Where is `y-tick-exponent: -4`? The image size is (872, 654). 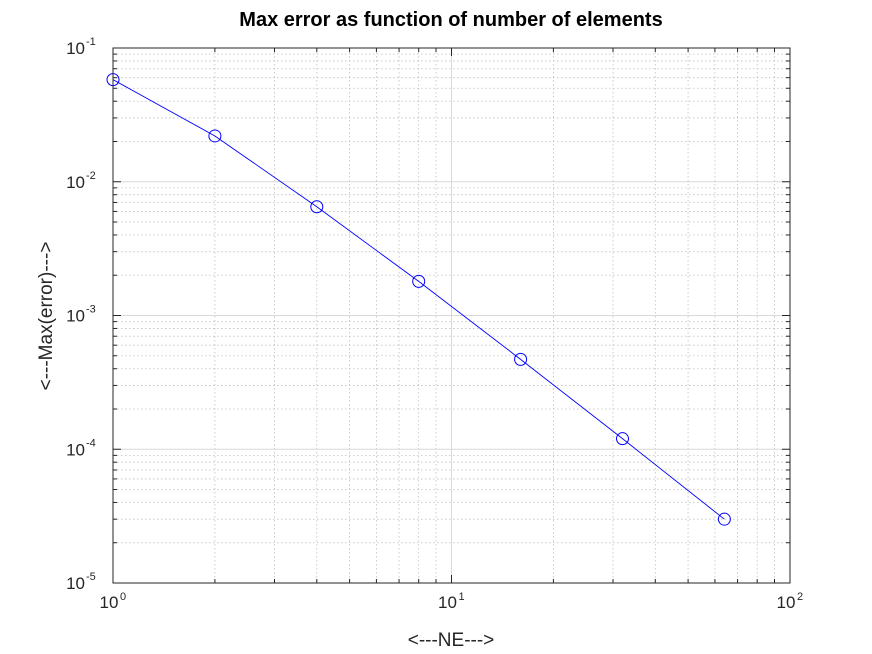
y-tick-exponent: -4 is located at coordinates (91, 443).